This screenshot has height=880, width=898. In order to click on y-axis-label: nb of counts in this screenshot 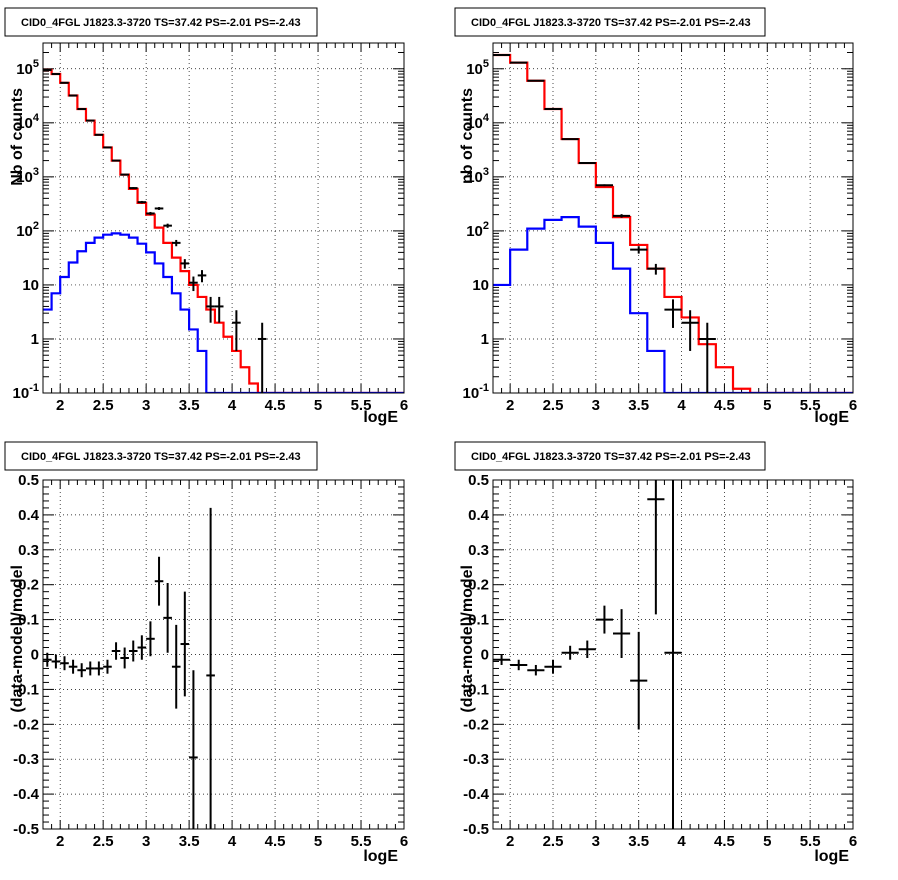, I will do `click(467, 136)`.